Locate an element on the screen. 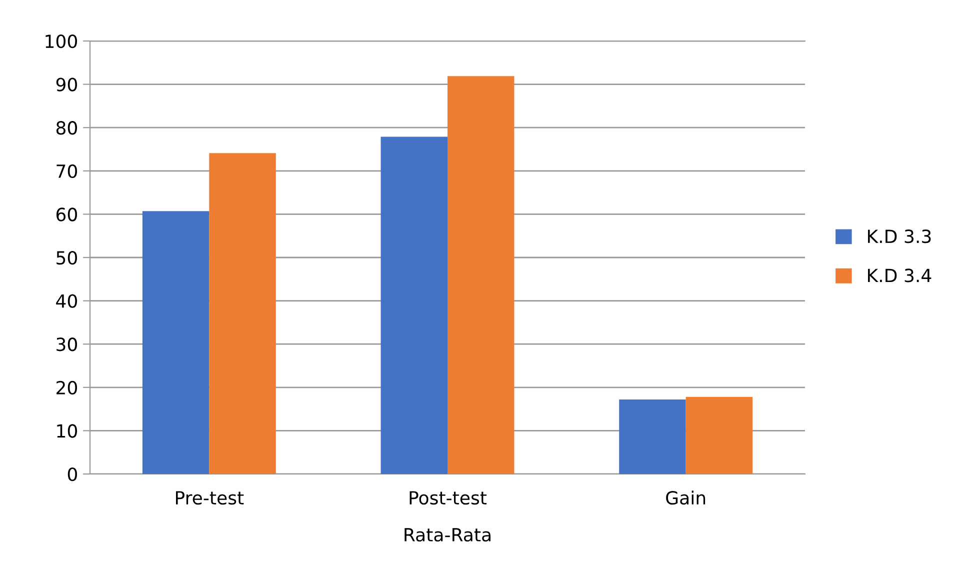  y-tick-label: 50 is located at coordinates (66, 257).